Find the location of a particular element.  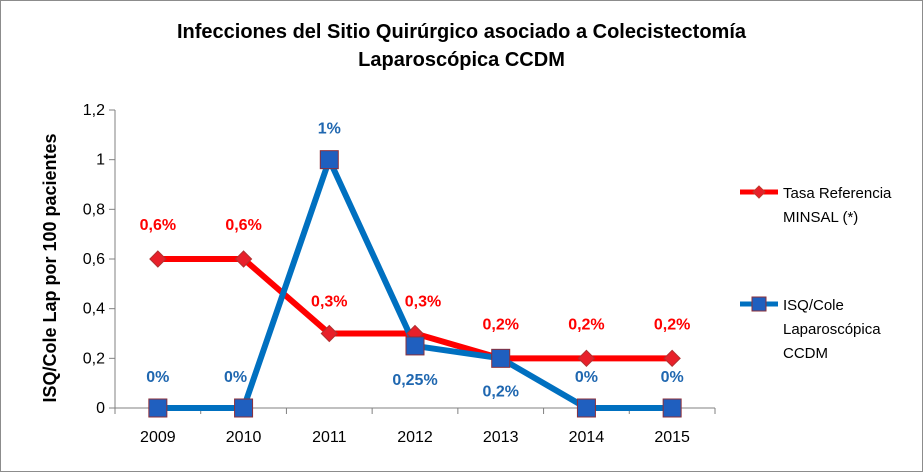

x-tick-label: 2011 is located at coordinates (329, 437).